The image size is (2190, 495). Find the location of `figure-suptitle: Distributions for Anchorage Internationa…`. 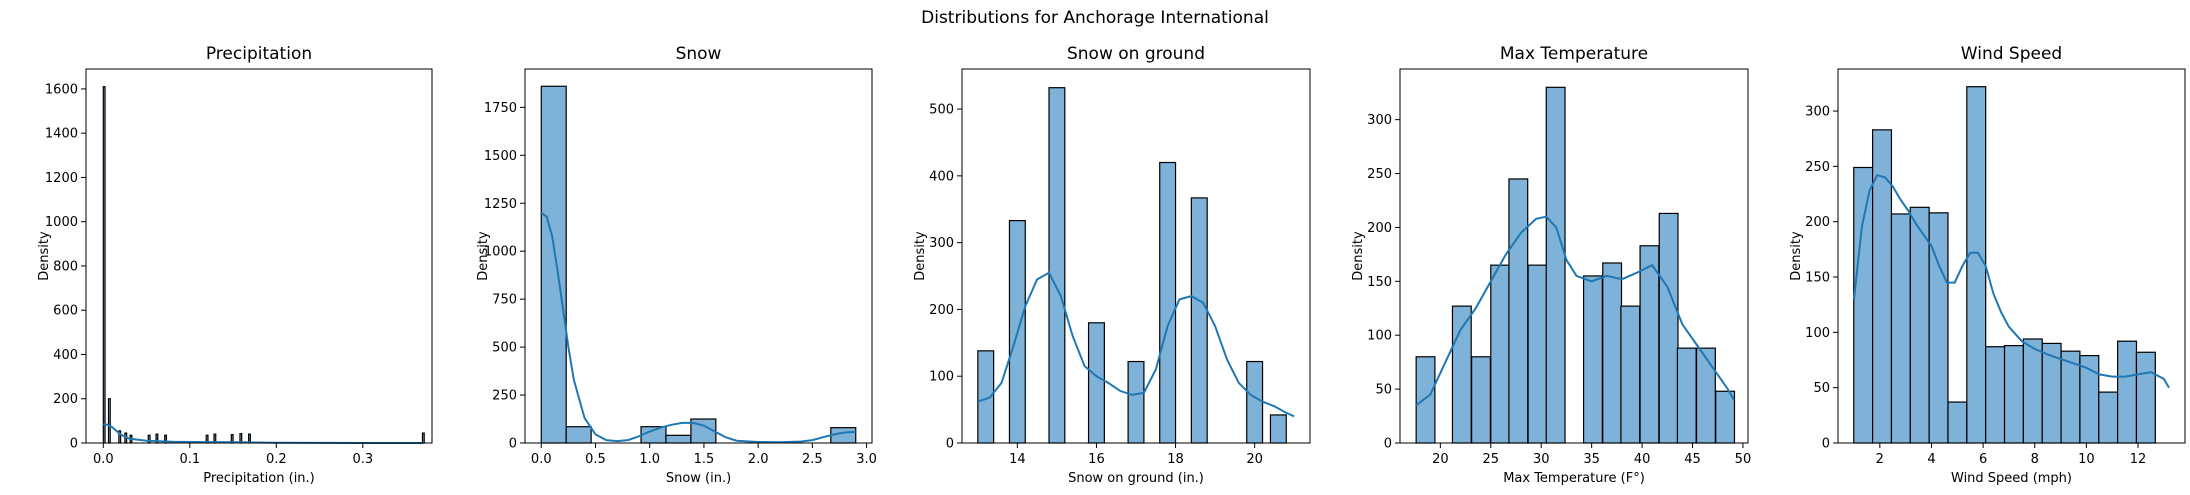

figure-suptitle: Distributions for Anchorage Internationa… is located at coordinates (1095, 18).